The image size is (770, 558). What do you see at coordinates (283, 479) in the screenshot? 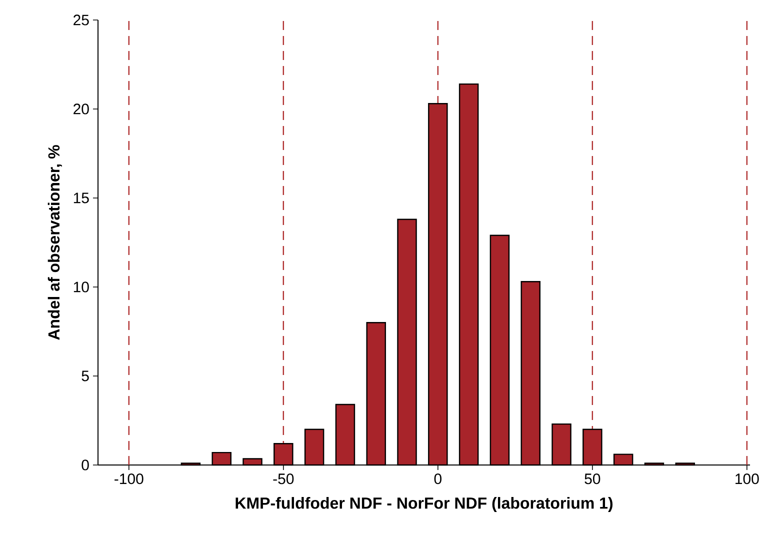
I see `x-tick-label: -50` at bounding box center [283, 479].